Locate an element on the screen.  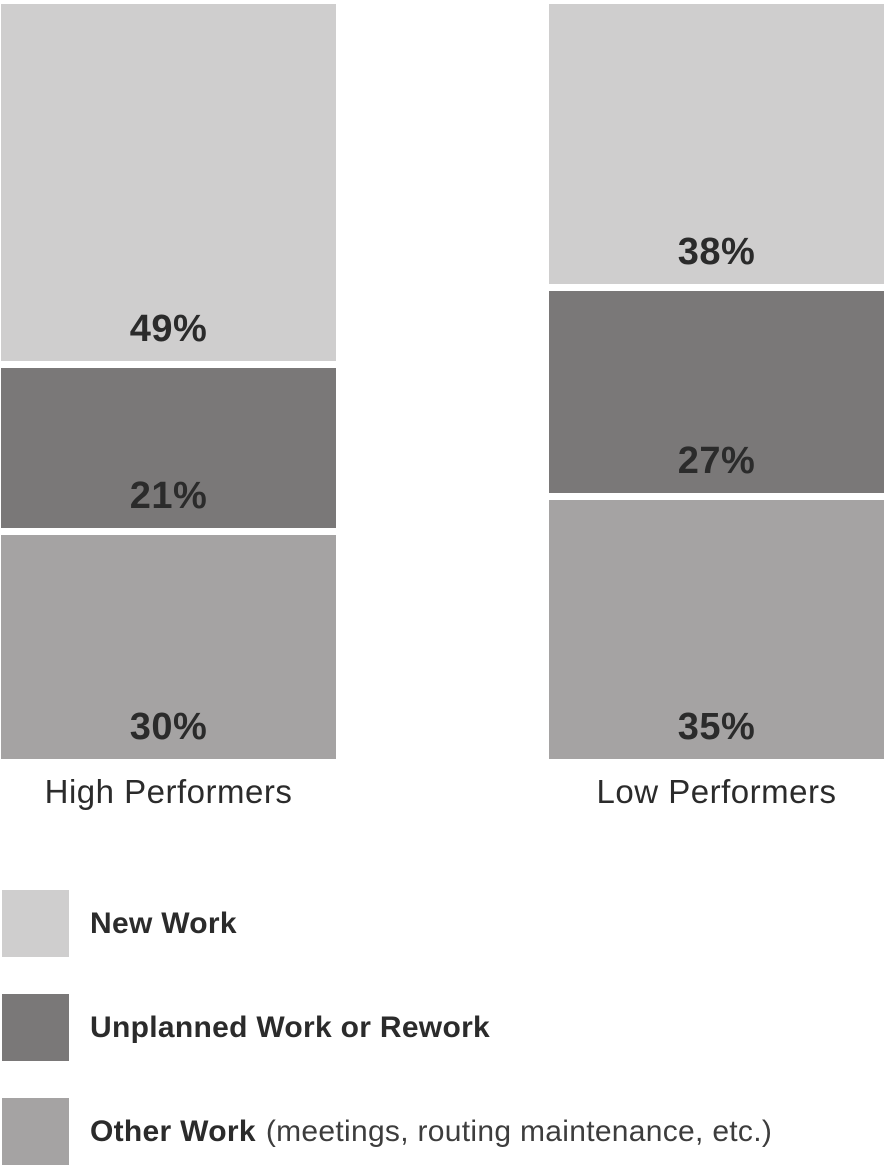
legend-swatch-other-work is located at coordinates (35, 1131).